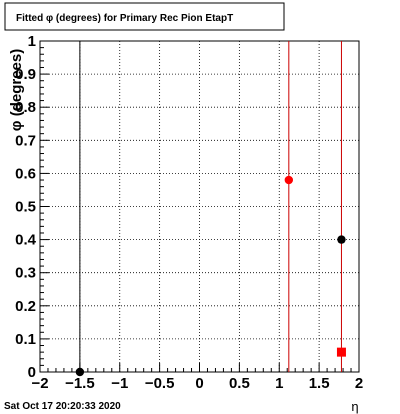 The width and height of the screenshot is (400, 414). I want to click on x-tick-label: −2, so click(39, 383).